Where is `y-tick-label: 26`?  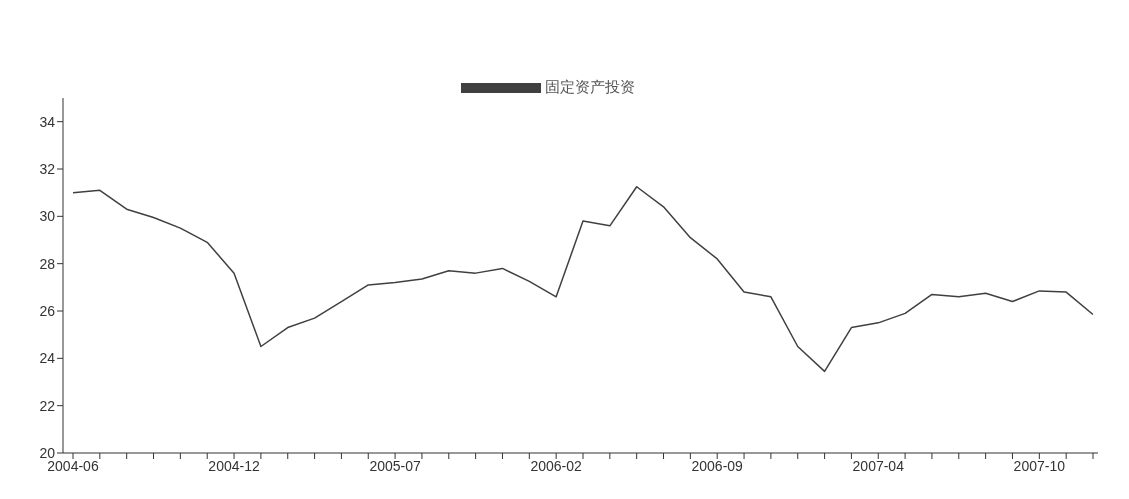
y-tick-label: 26 is located at coordinates (47, 310).